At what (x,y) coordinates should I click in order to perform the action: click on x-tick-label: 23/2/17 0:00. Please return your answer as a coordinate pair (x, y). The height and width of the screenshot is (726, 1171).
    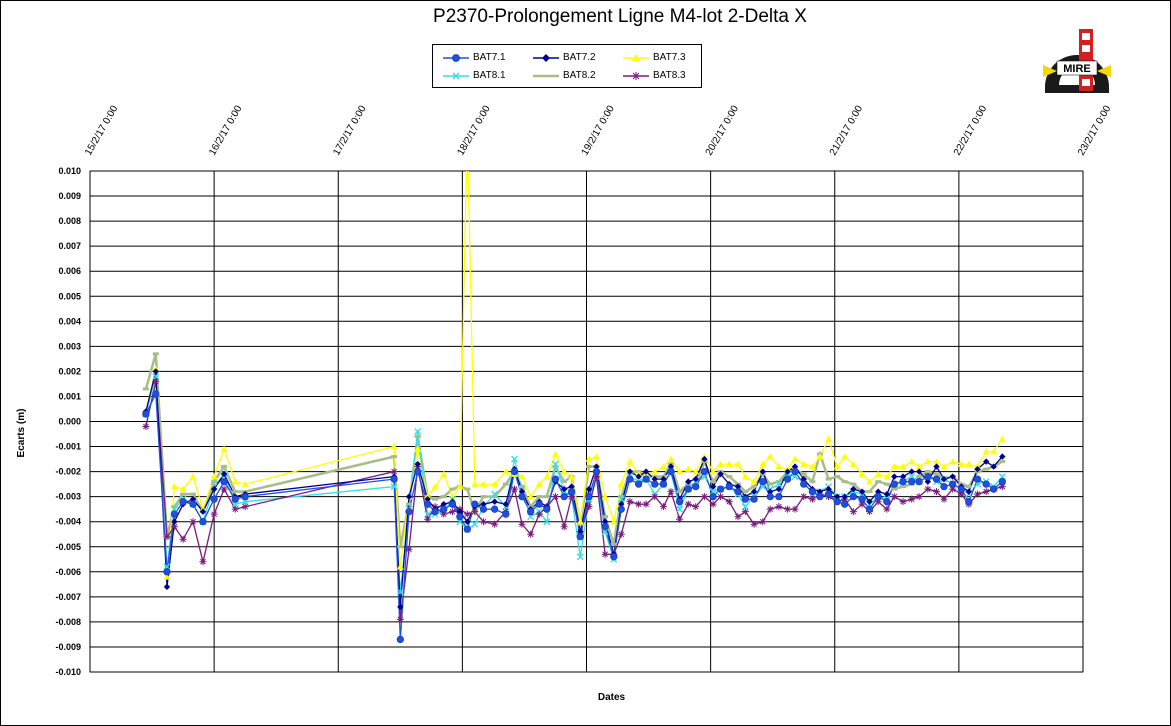
    Looking at the image, I should click on (1095, 130).